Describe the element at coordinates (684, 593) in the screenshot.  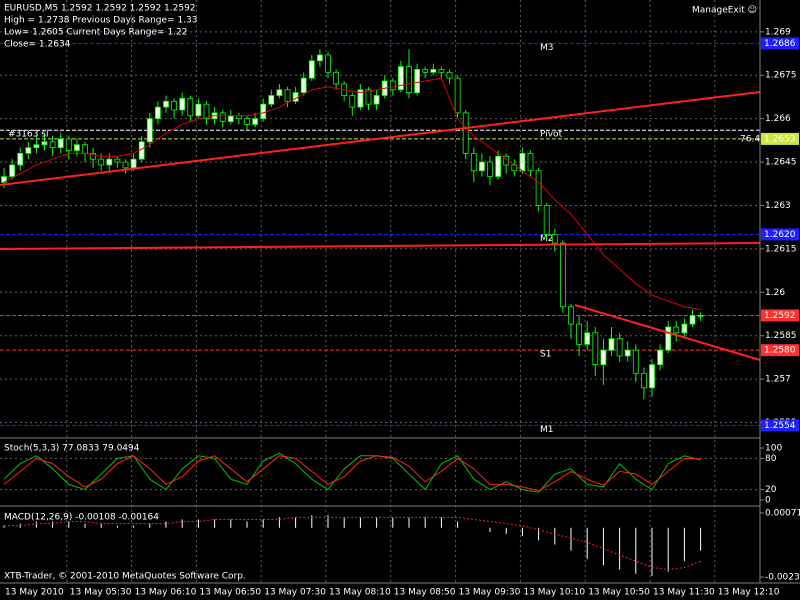
I see `time-label: 13 May 11:30` at that location.